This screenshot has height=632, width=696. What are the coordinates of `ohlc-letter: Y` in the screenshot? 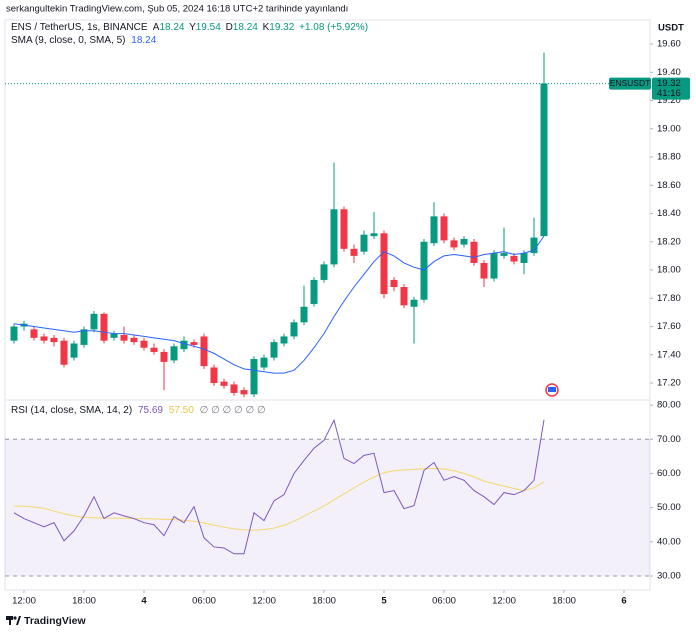 It's located at (192, 27).